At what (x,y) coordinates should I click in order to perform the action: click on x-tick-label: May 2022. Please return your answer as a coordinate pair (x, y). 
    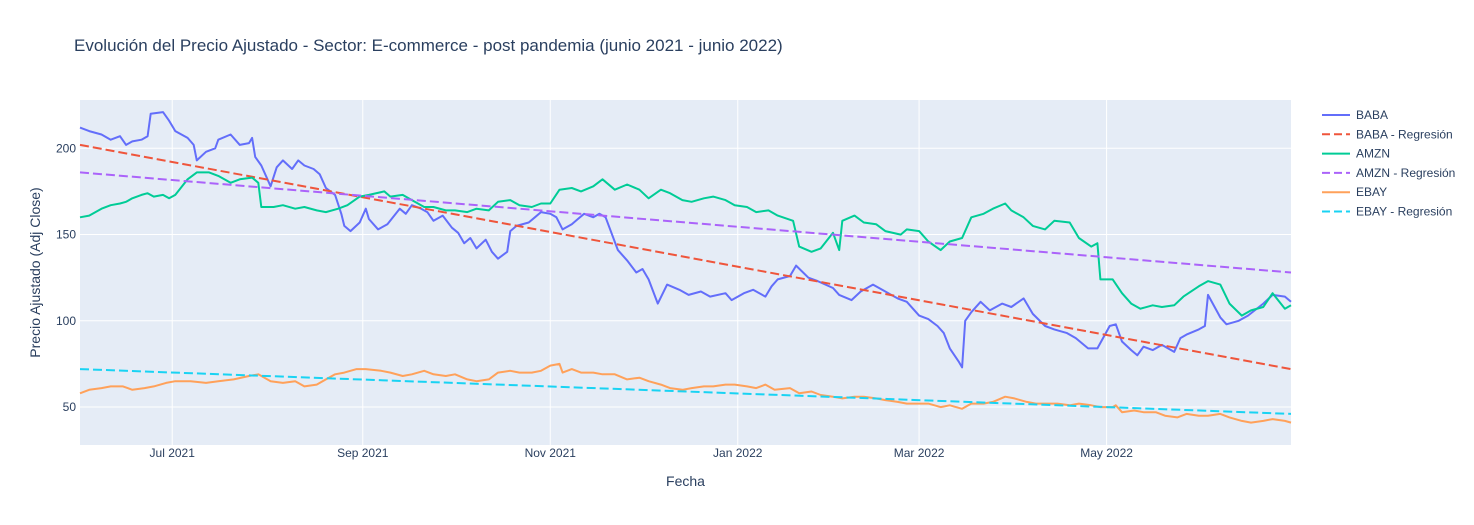
    Looking at the image, I should click on (1106, 453).